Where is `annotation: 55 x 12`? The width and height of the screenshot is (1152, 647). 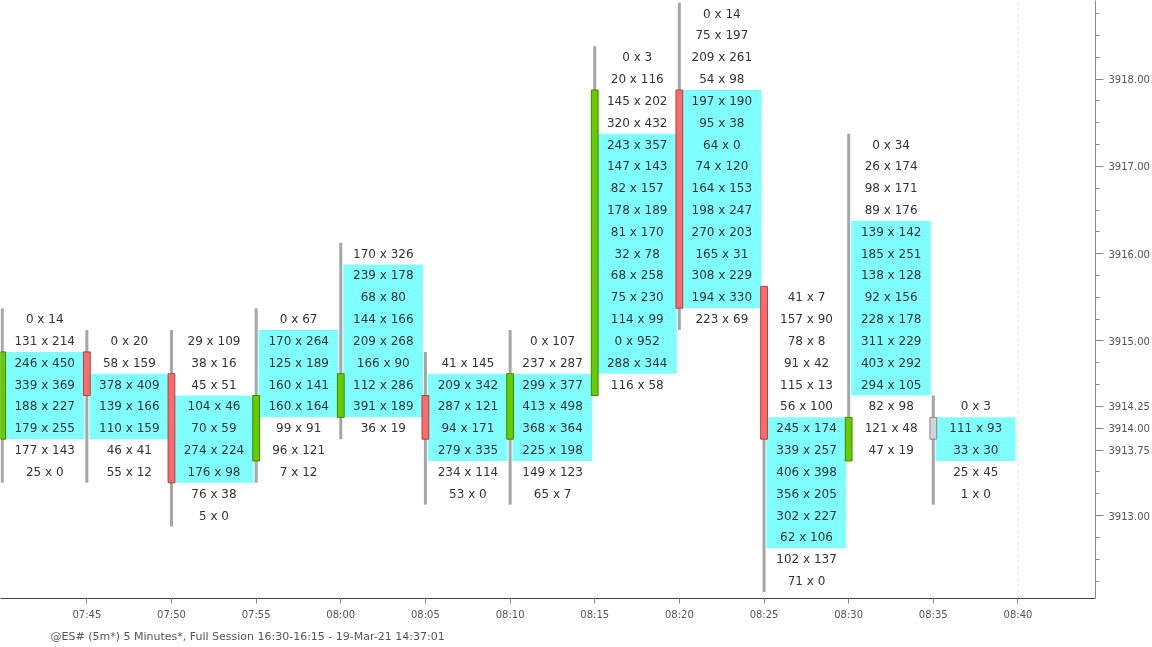
annotation: 55 x 12 is located at coordinates (129, 471).